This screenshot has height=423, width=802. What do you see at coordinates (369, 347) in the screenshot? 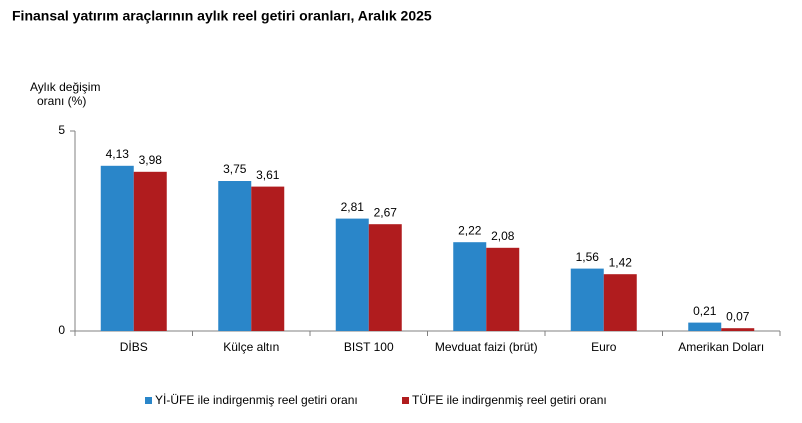
I see `x-tick-label: BIST 100` at bounding box center [369, 347].